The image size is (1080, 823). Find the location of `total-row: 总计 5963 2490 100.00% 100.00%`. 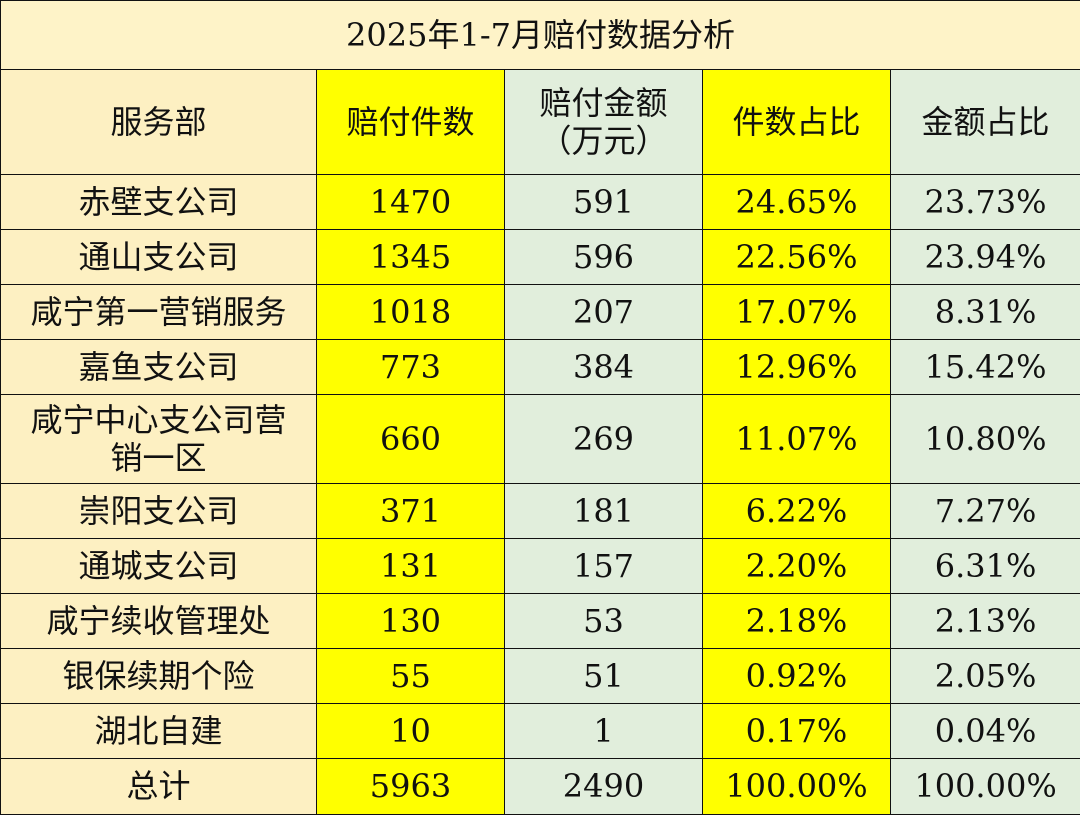

total-row: 总计 5963 2490 100.00% 100.00% is located at coordinates (540, 786).